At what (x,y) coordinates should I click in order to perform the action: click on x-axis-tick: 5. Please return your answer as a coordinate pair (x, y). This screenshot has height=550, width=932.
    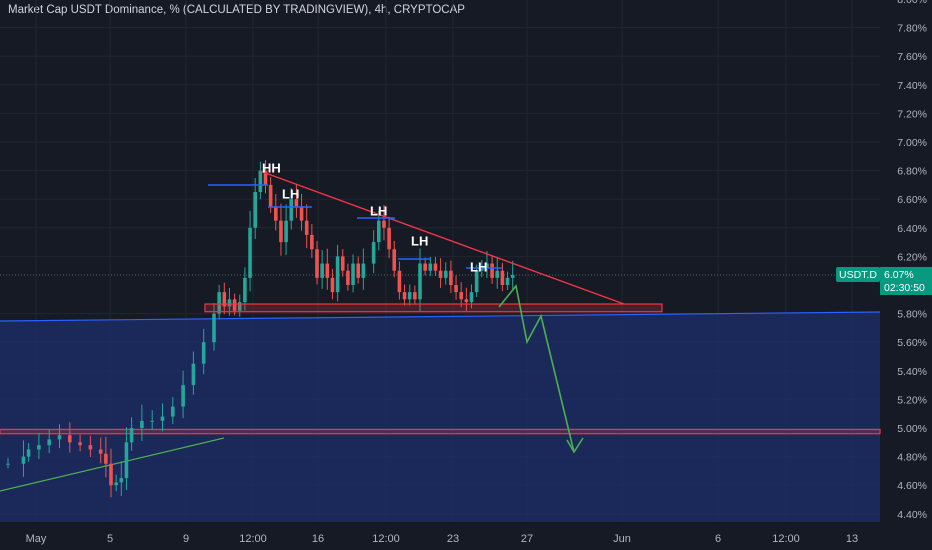
    Looking at the image, I should click on (110, 539).